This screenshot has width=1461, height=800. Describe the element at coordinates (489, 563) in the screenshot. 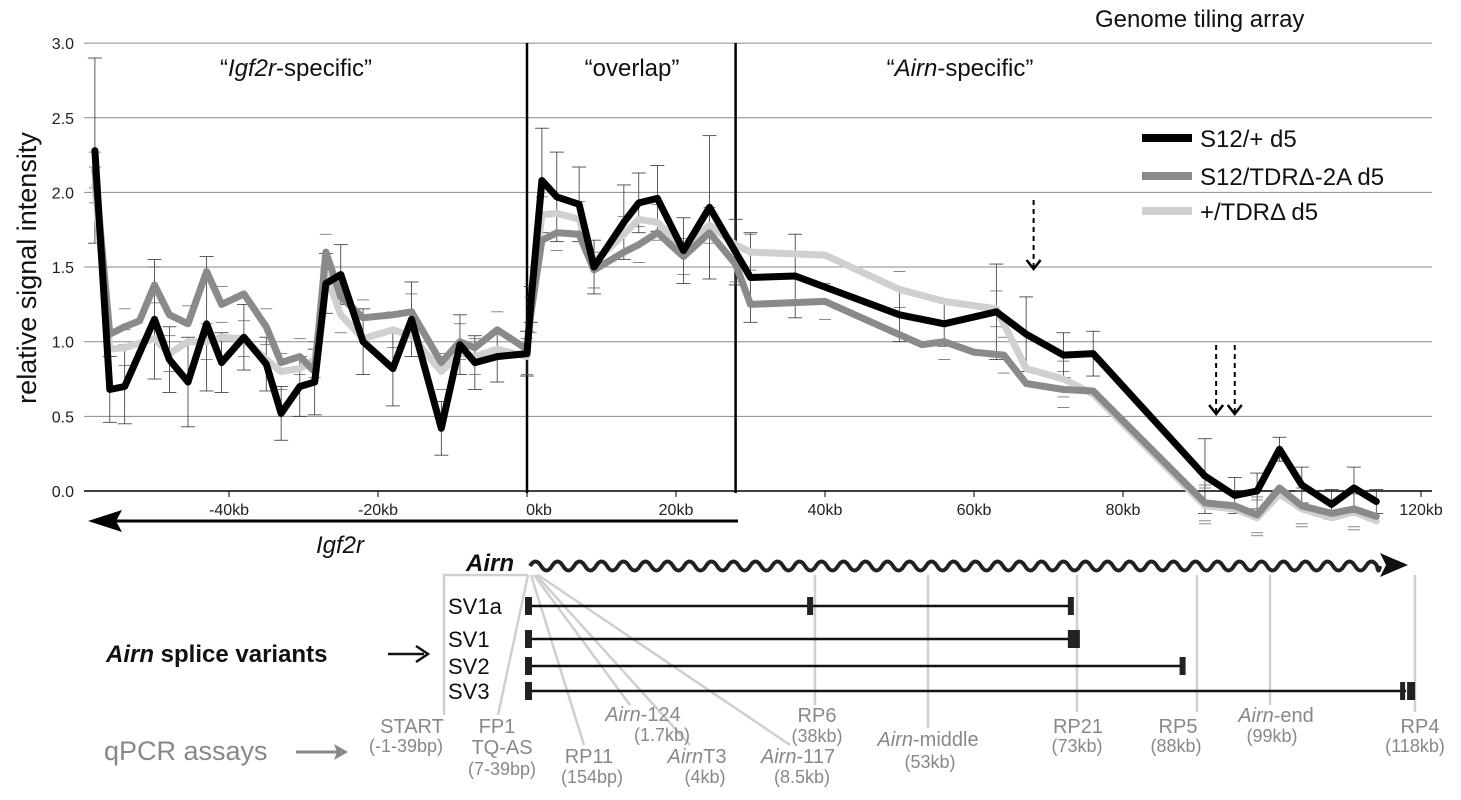

I see `airn-label: Airn` at that location.